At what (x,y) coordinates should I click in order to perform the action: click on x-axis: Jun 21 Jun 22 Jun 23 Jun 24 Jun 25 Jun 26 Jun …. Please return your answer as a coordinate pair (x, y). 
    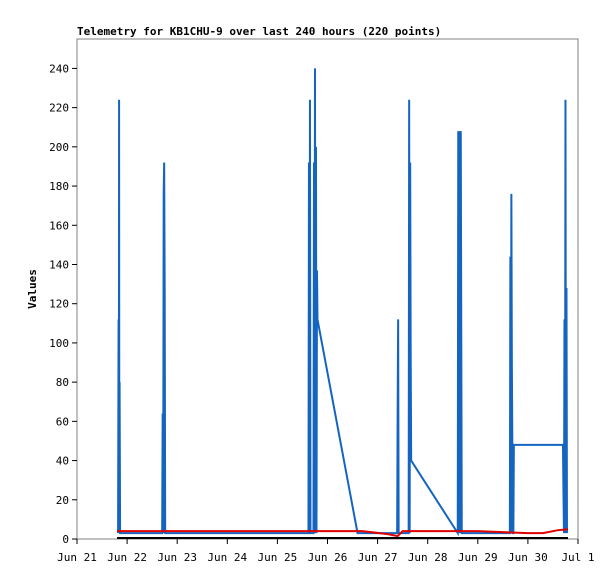
    Looking at the image, I should click on (326, 551).